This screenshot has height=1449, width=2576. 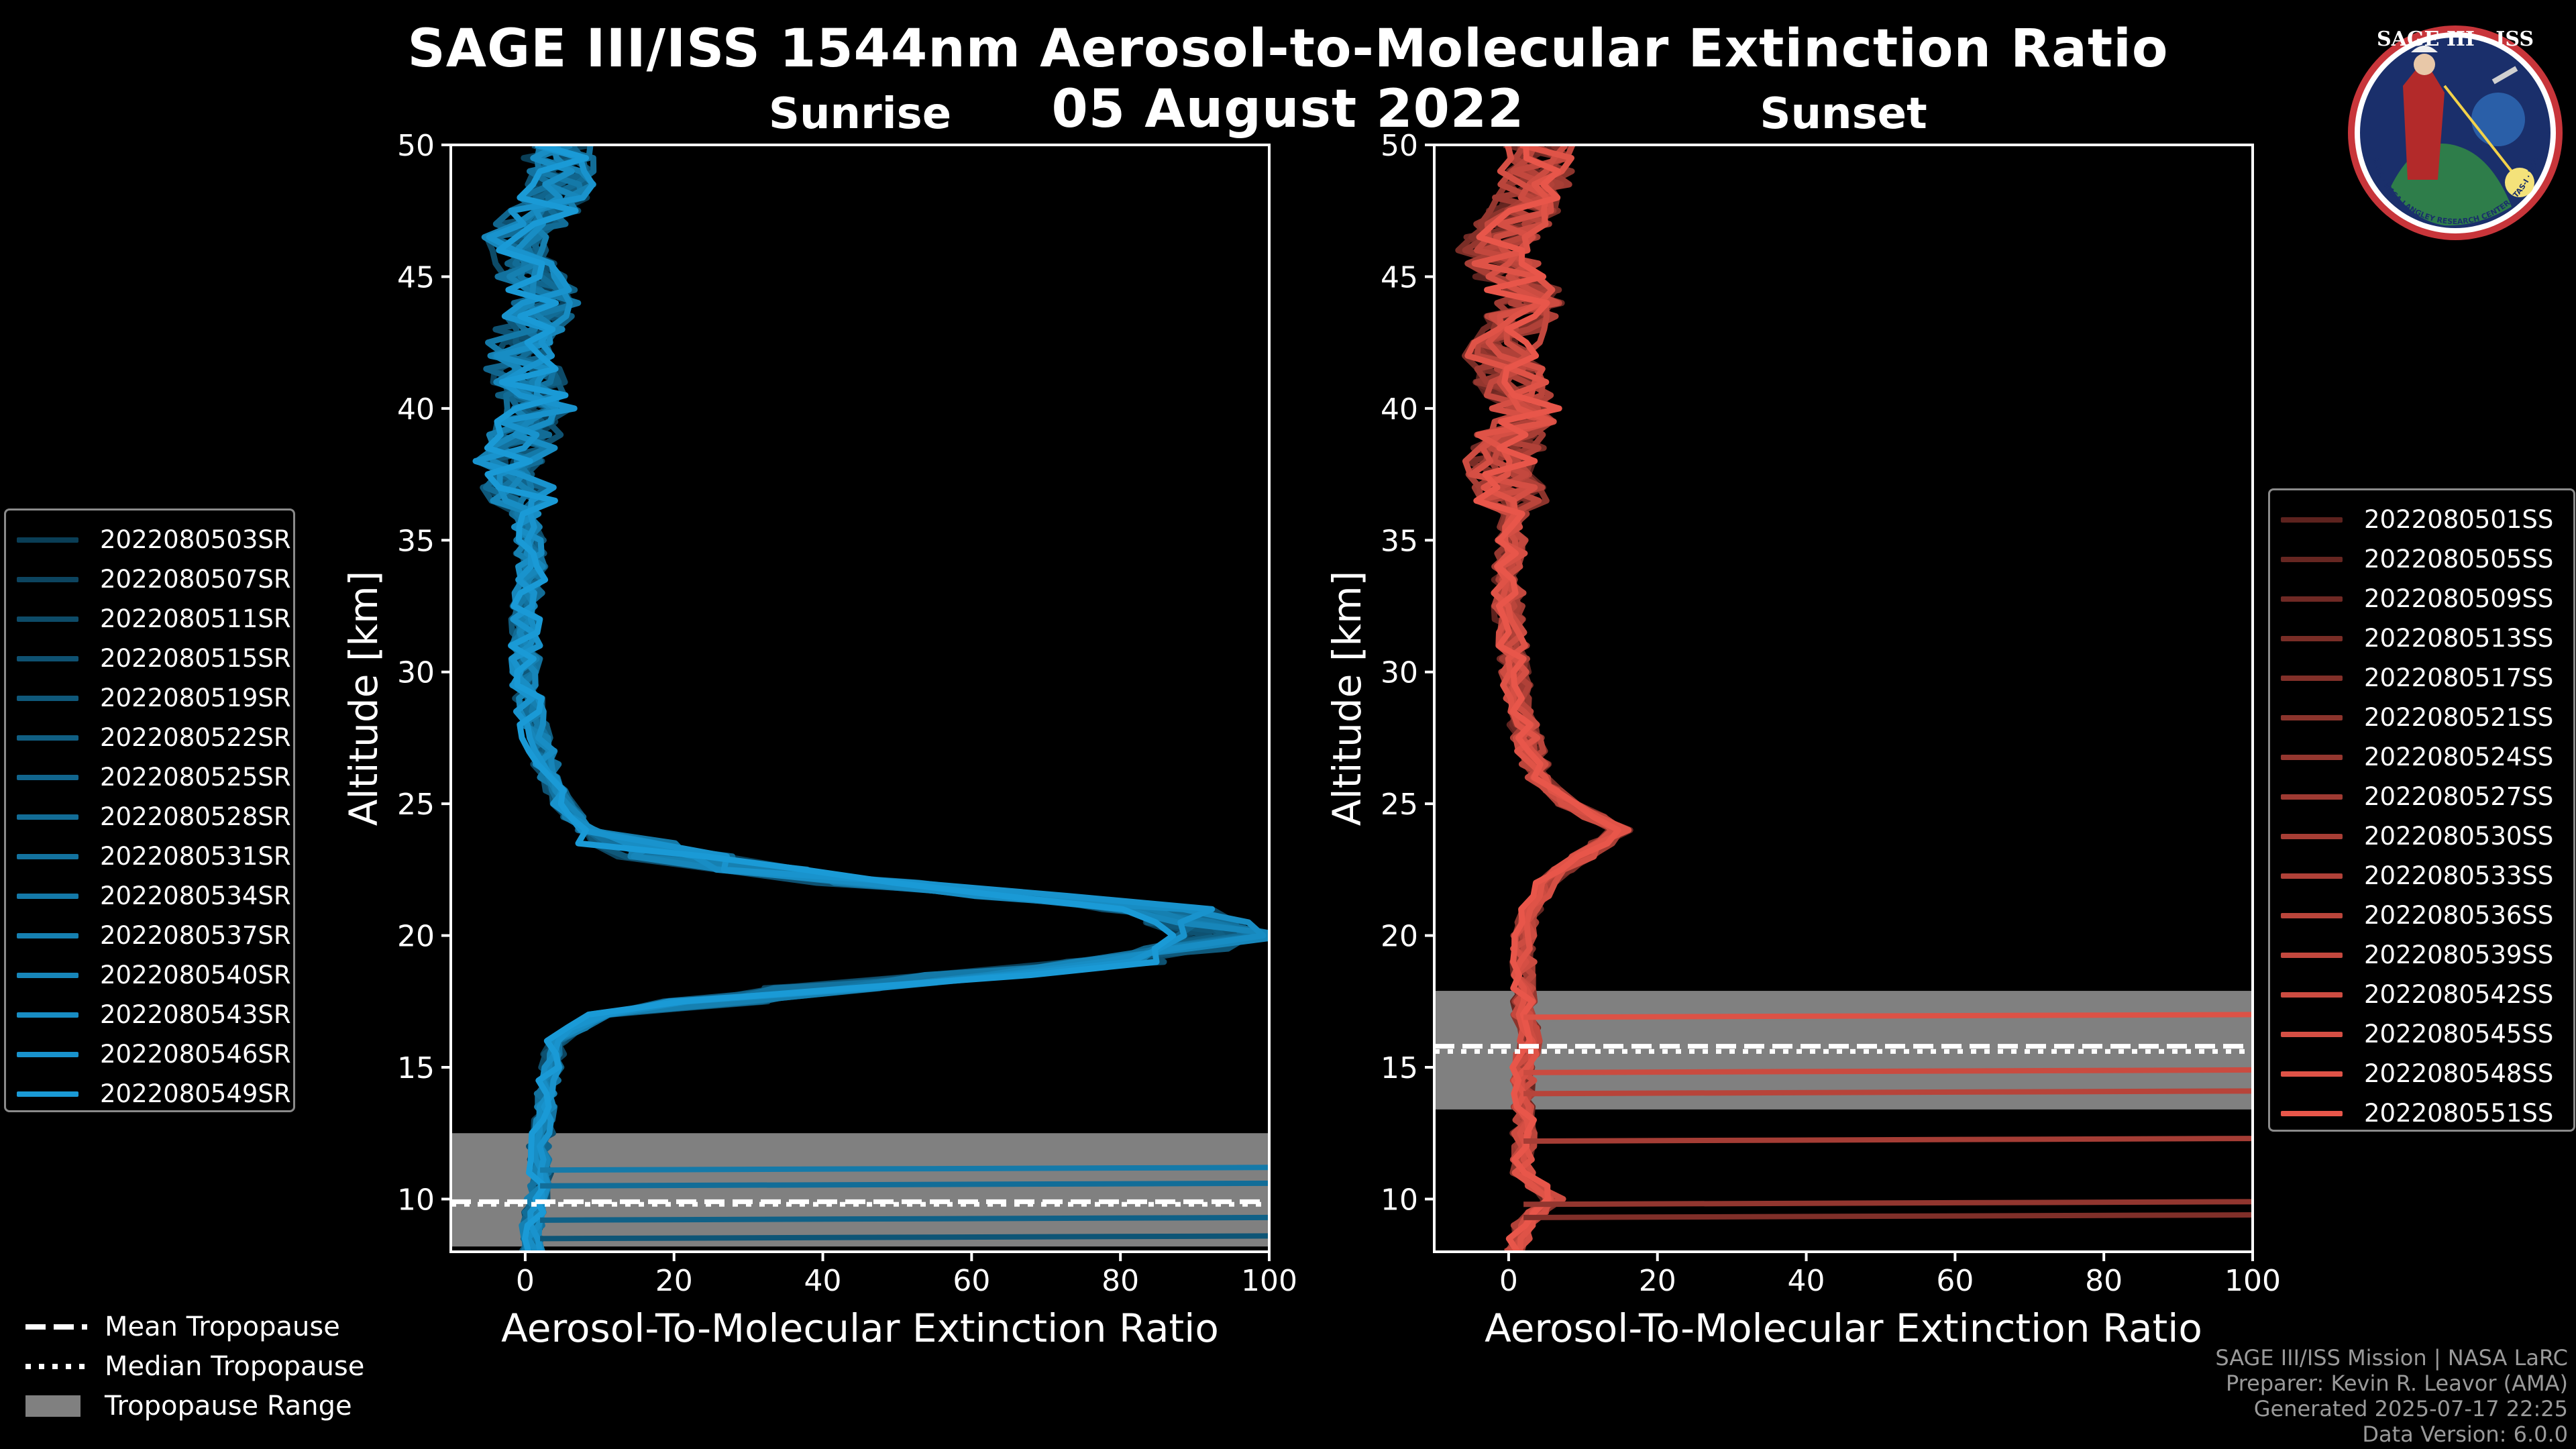 I want to click on legend-range-label: Tropopause Range, so click(x=228, y=1406).